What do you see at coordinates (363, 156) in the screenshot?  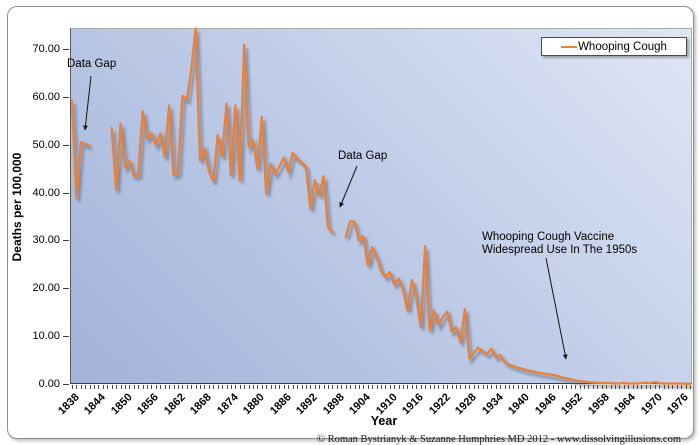 I see `annotation-data-gap-2: Data Gap` at bounding box center [363, 156].